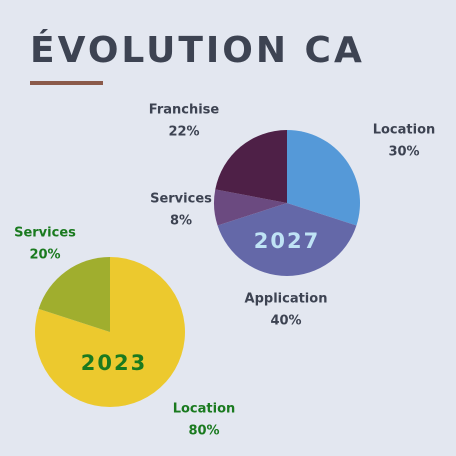  Describe the element at coordinates (184, 110) in the screenshot. I see `slice-label: Franchise` at that location.